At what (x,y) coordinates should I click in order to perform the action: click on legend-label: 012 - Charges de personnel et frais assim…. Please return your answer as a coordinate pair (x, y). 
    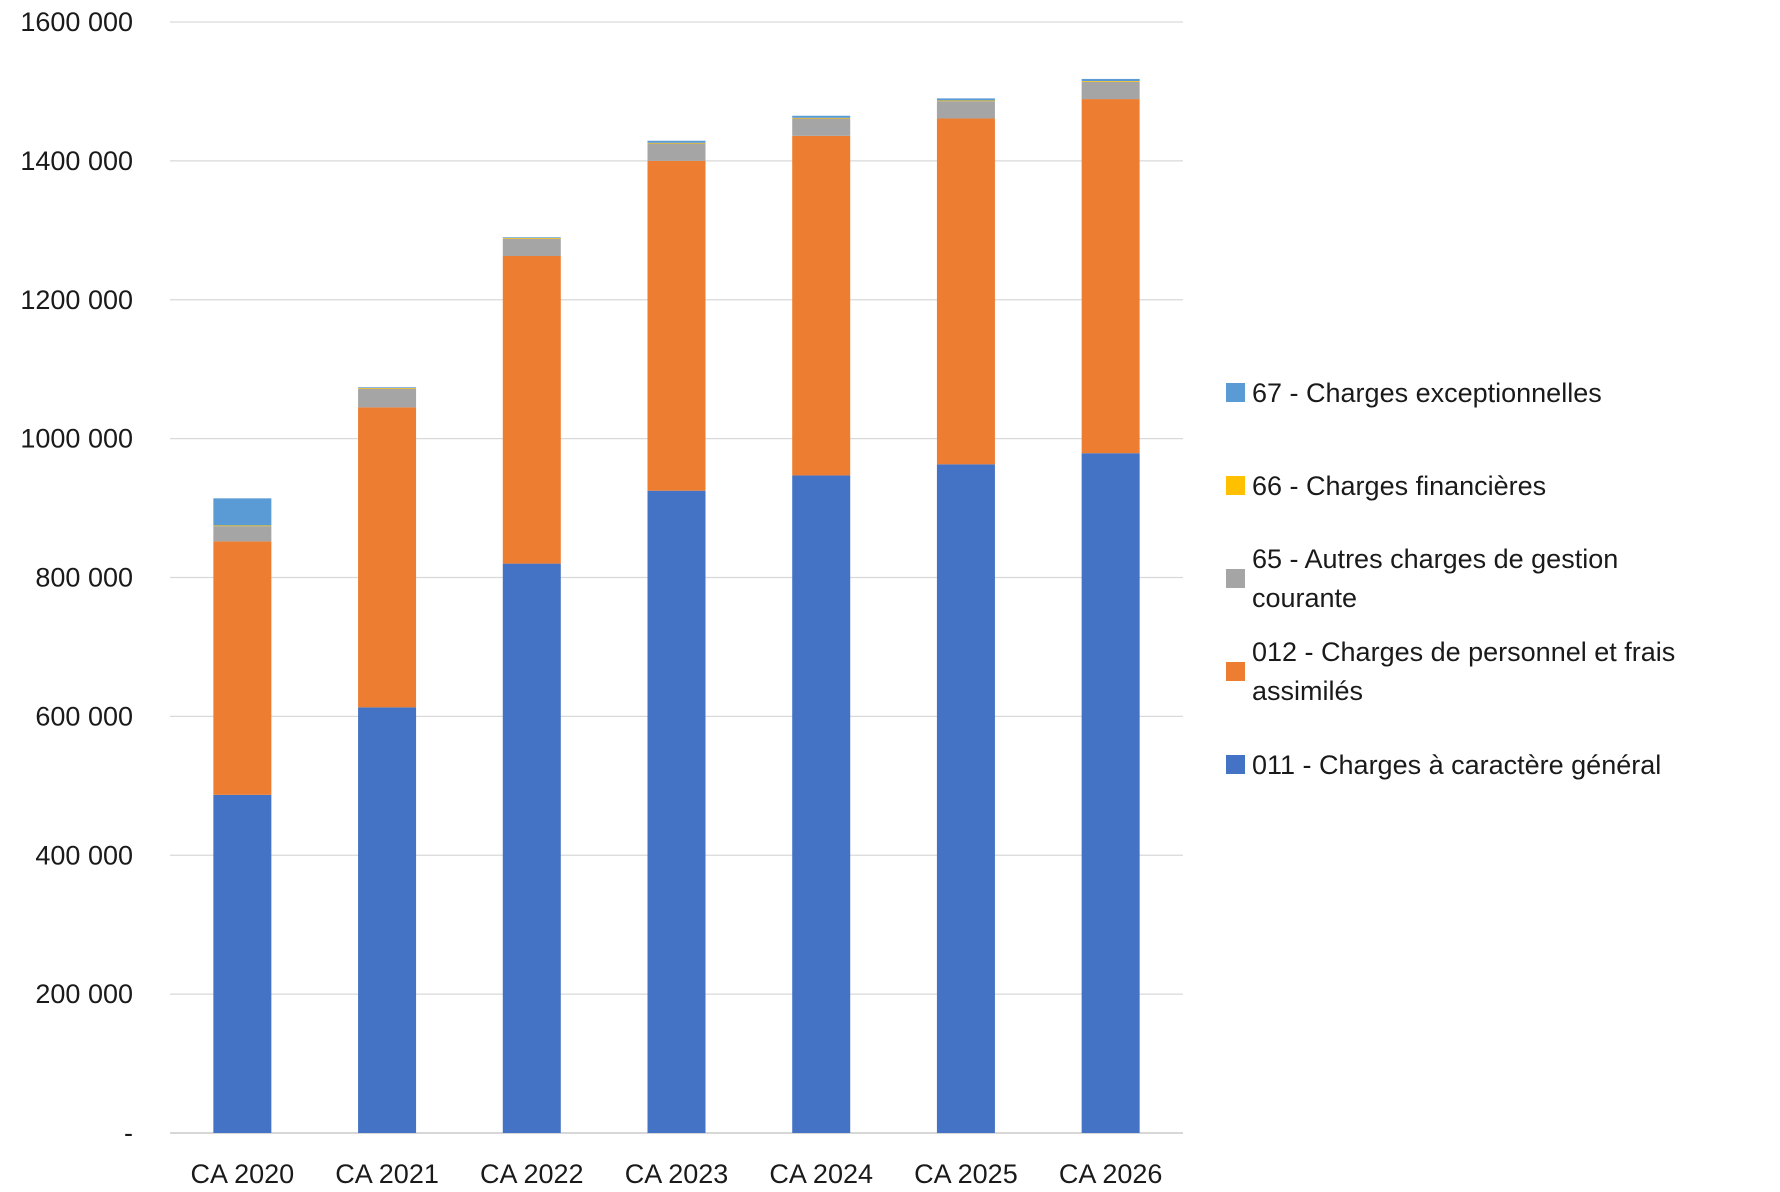
    Looking at the image, I should click on (1463, 671).